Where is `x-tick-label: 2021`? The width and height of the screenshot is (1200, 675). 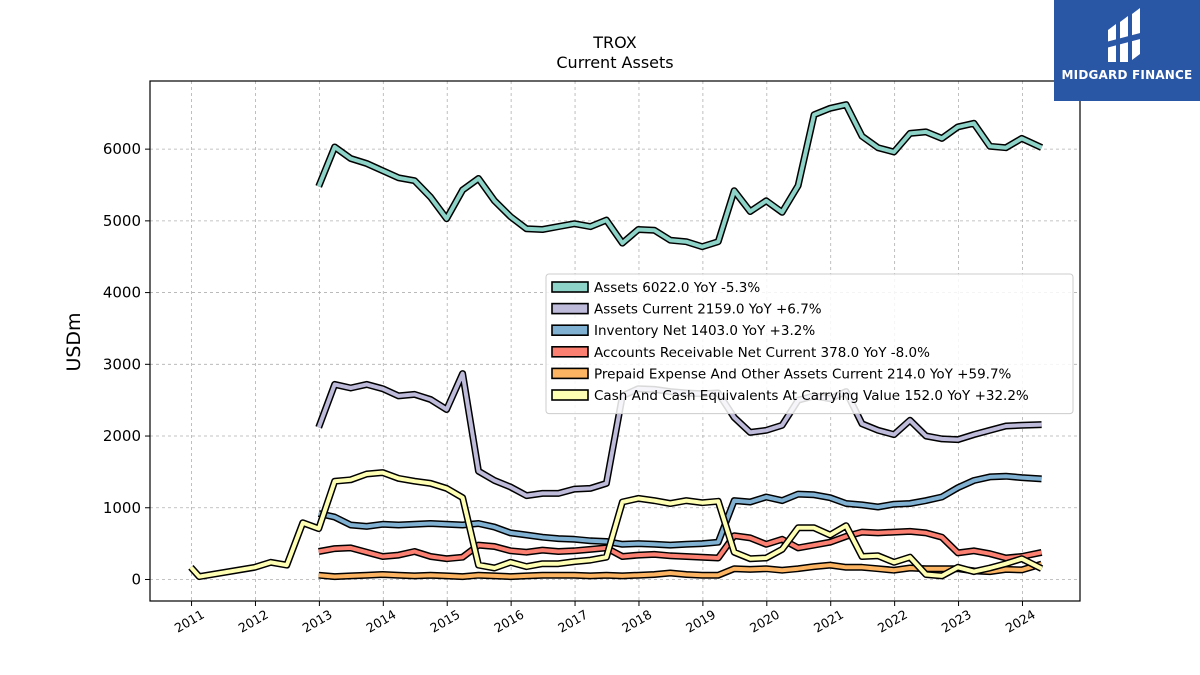
x-tick-label: 2021 is located at coordinates (828, 621).